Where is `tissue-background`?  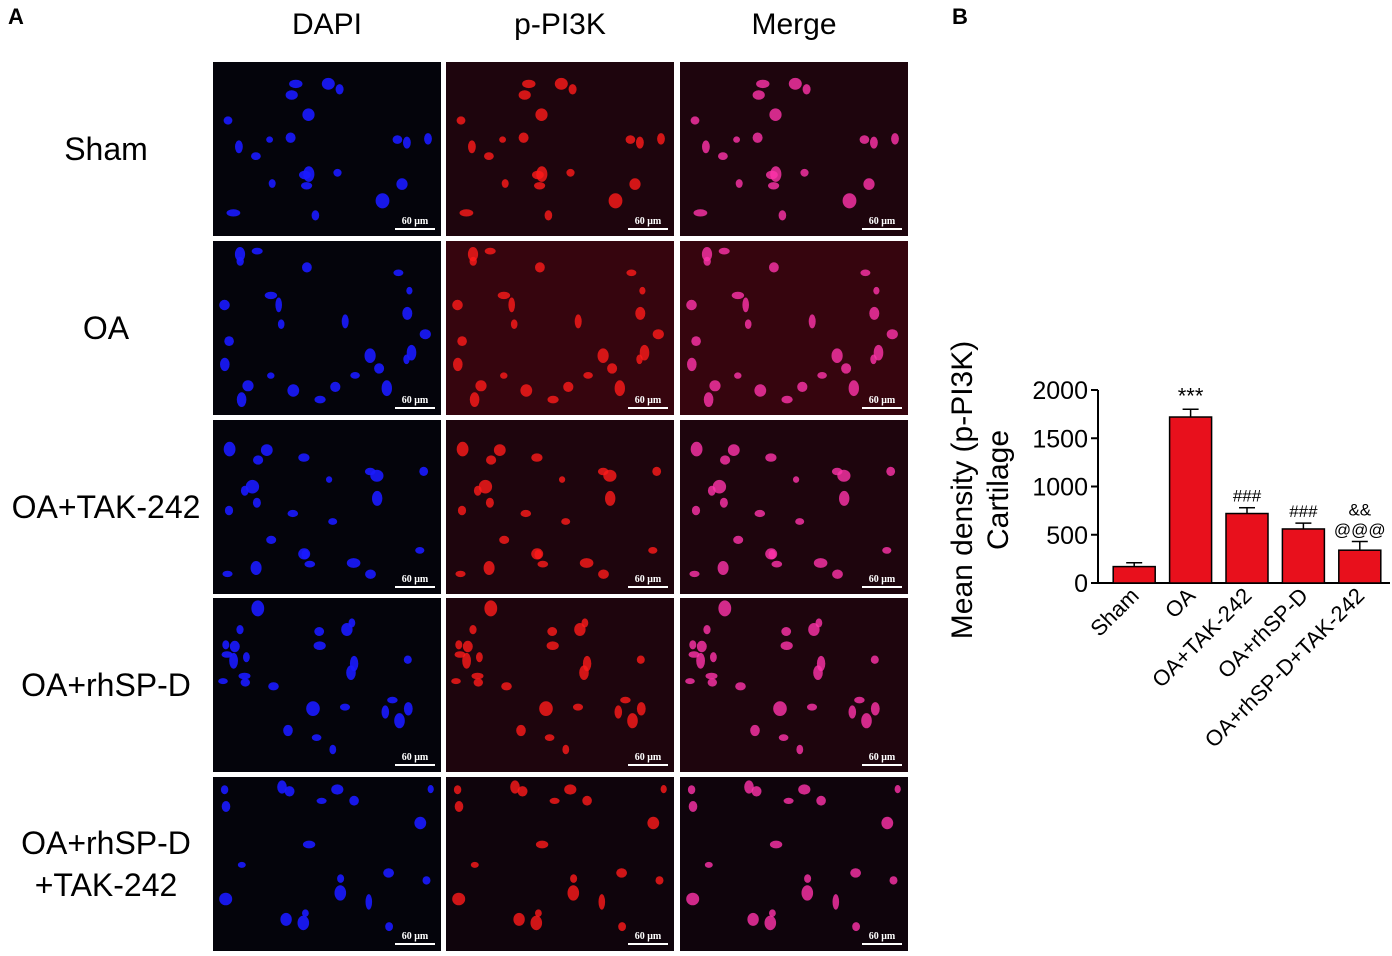
tissue-background is located at coordinates (794, 507).